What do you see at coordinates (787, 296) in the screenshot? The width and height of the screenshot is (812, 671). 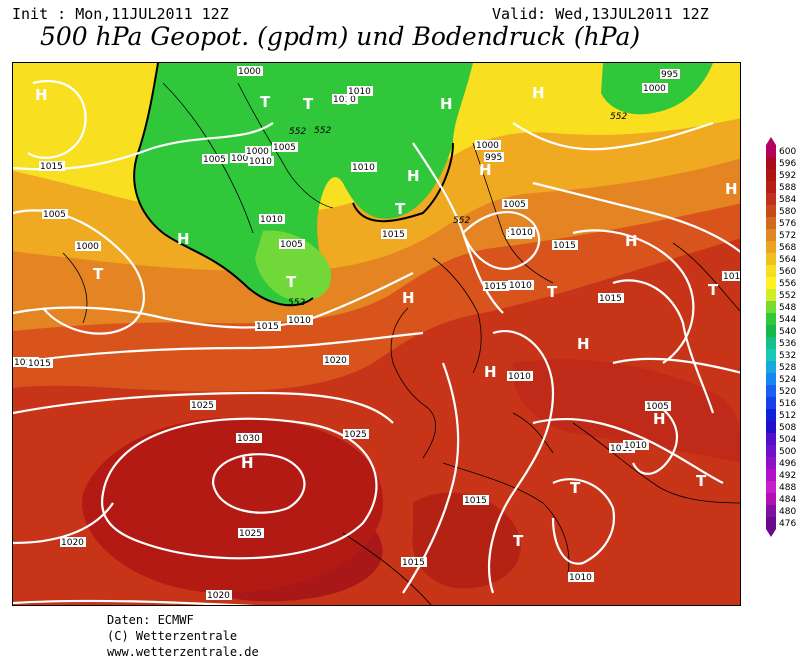 I see `legend-label: 552` at bounding box center [787, 296].